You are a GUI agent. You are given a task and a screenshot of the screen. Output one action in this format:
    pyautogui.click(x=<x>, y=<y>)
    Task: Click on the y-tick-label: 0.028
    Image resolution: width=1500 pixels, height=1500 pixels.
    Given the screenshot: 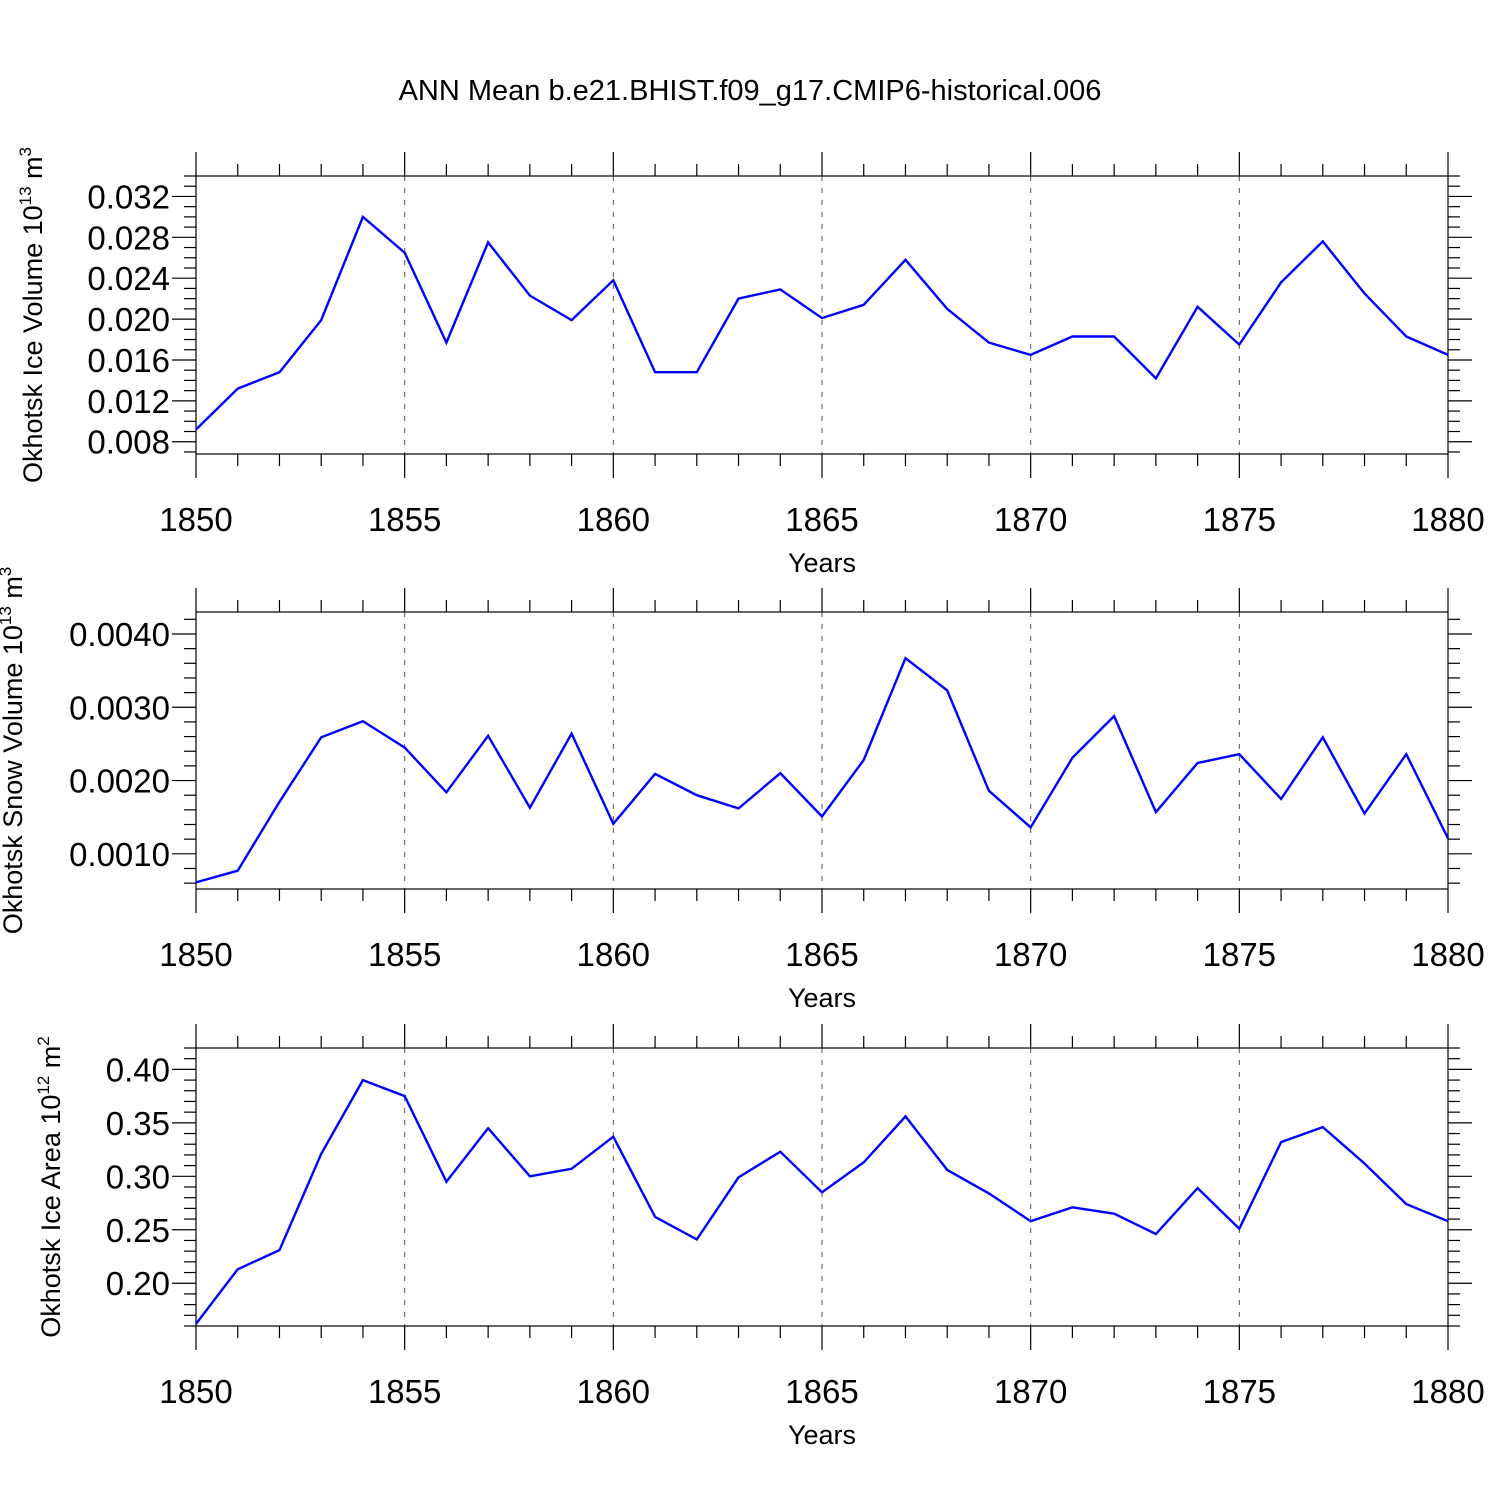 What is the action you would take?
    pyautogui.click(x=128, y=237)
    